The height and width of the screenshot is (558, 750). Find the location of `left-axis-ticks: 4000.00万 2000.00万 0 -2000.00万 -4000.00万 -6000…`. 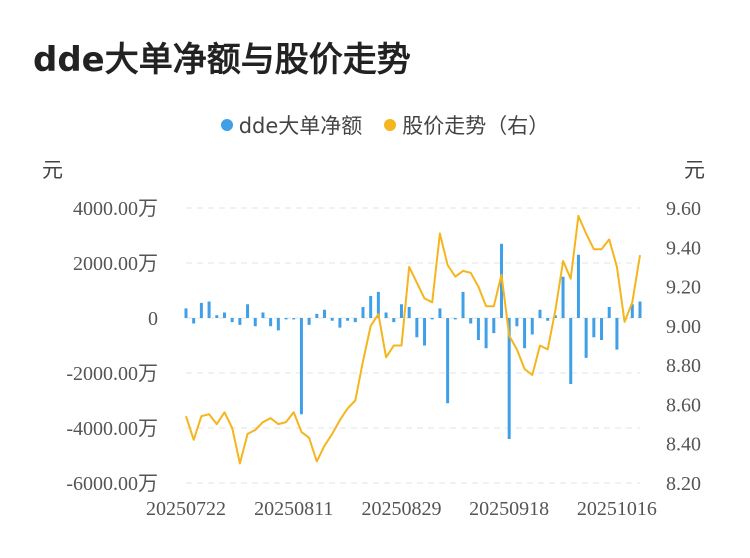

left-axis-ticks: 4000.00万 2000.00万 0 -2000.00万 -4000.00万 -6000… is located at coordinates (112, 346).